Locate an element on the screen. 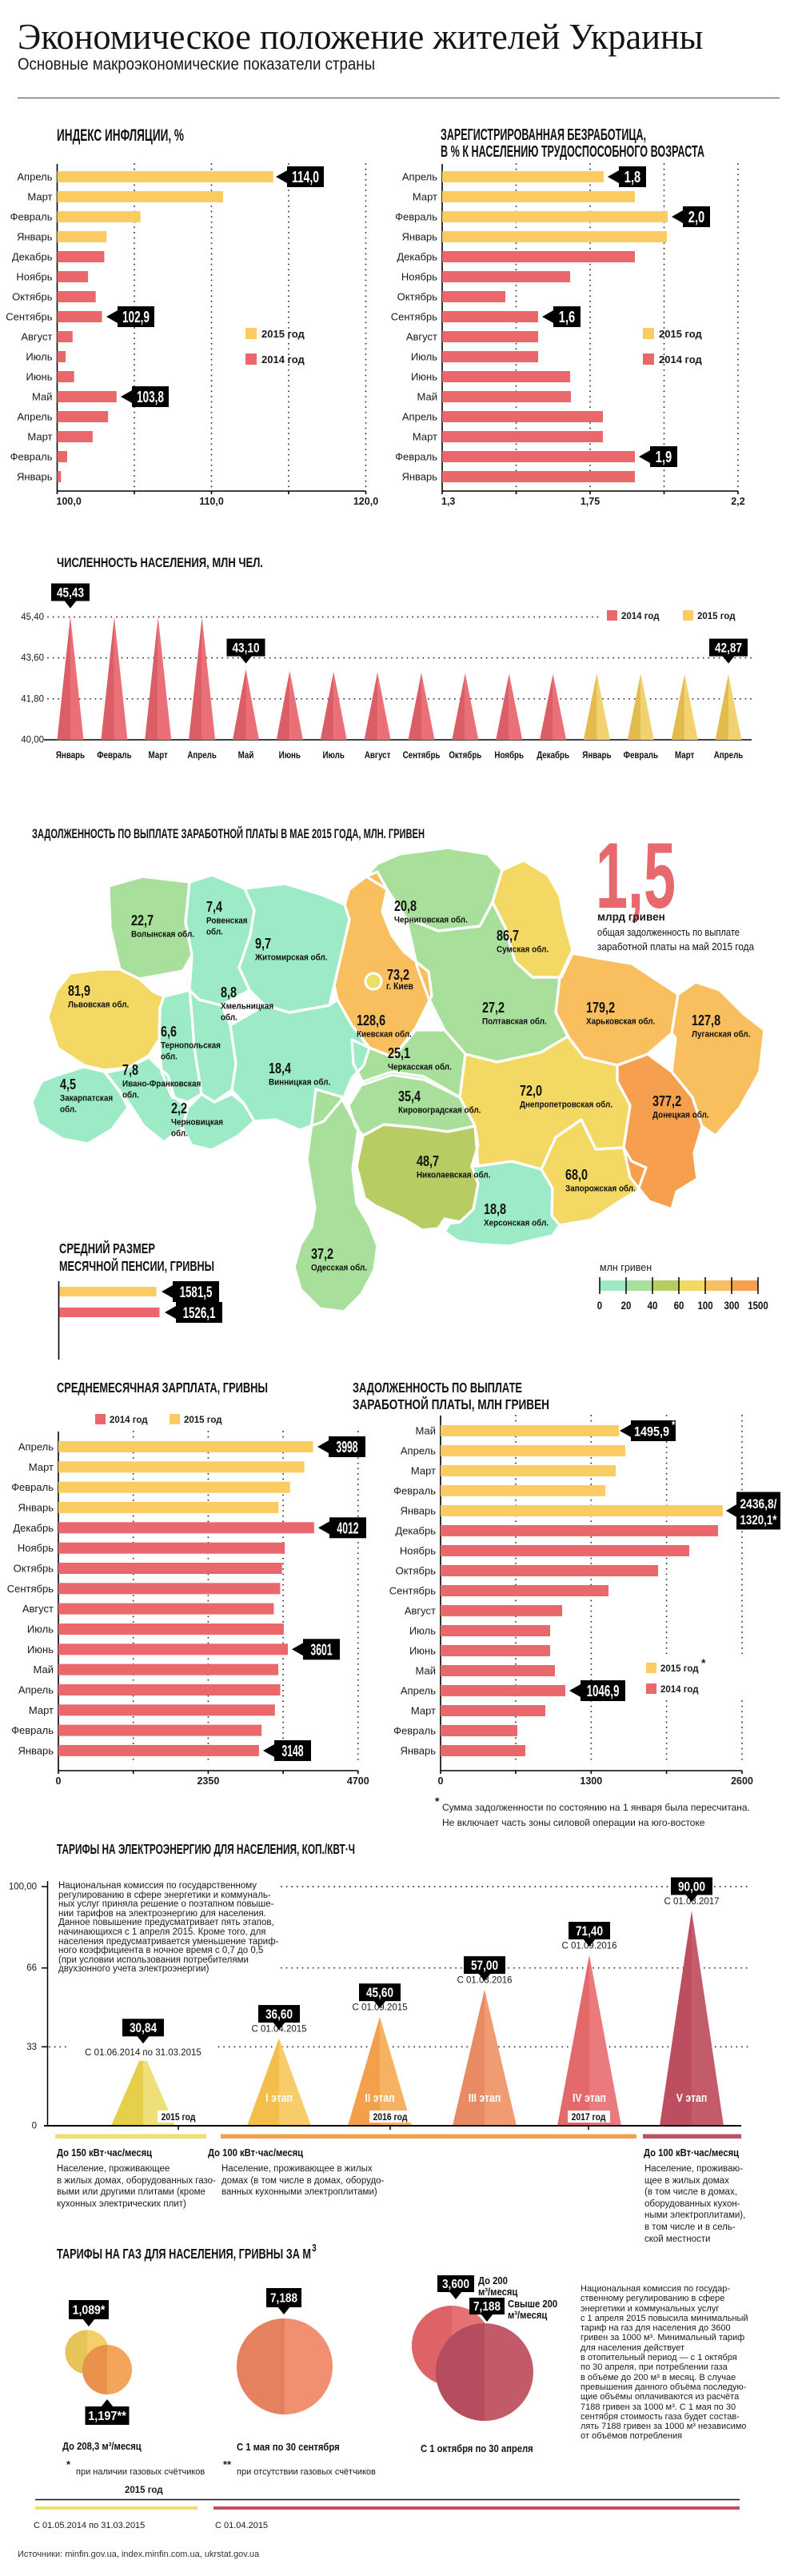 This screenshot has width=798, height=2576. svg-text:ТАРИФЫ НА ГАЗ ДЛЯ НАСЕЛЕНИЯ, Г: ТАРИФЫ НА ГАЗ ДЛЯ НАСЕЛЕНИЯ, ГРИВНЫ ЗА М is located at coordinates (184, 2254).